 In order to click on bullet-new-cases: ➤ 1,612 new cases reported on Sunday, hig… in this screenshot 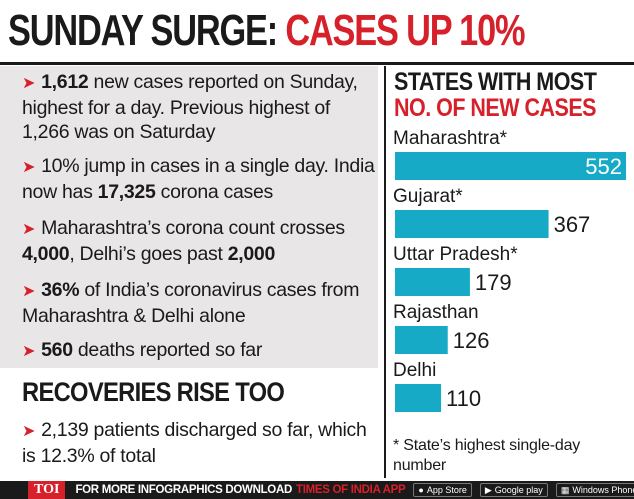, I will do `click(200, 107)`.